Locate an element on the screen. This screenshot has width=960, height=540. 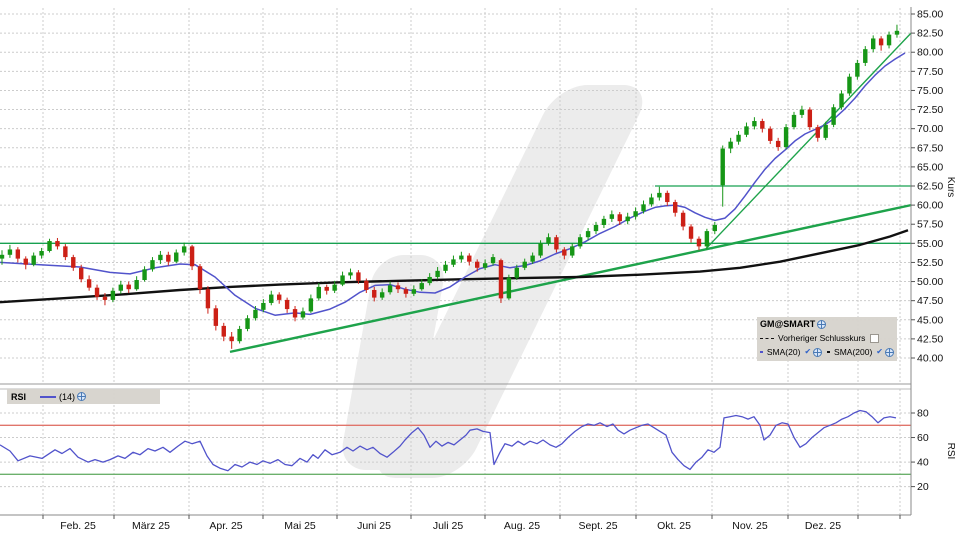
month-label: Juni 25 is located at coordinates (374, 526).